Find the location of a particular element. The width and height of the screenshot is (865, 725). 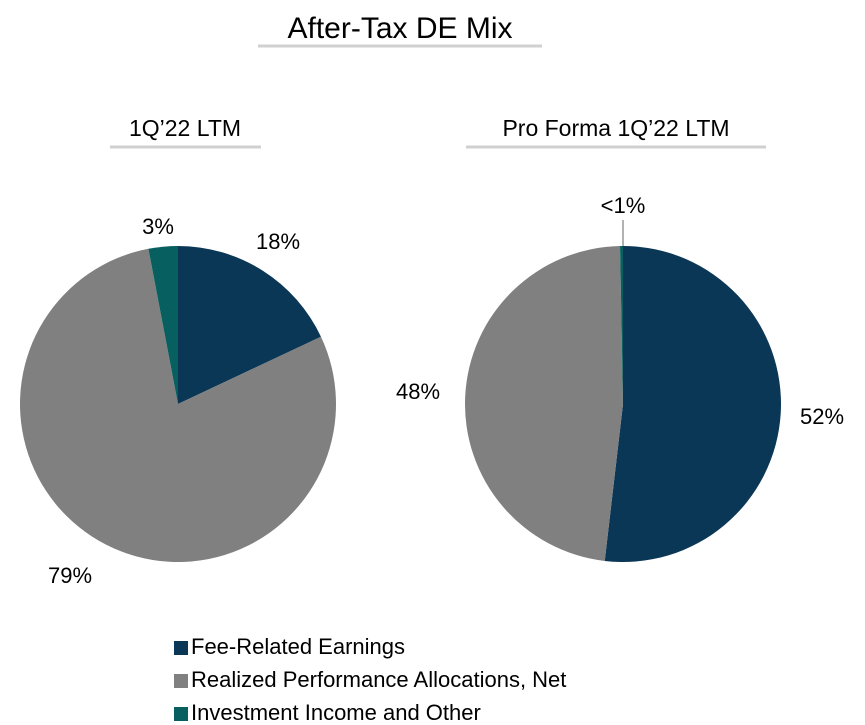

legend-label: Realized Performance Allocations, Net is located at coordinates (378, 679).